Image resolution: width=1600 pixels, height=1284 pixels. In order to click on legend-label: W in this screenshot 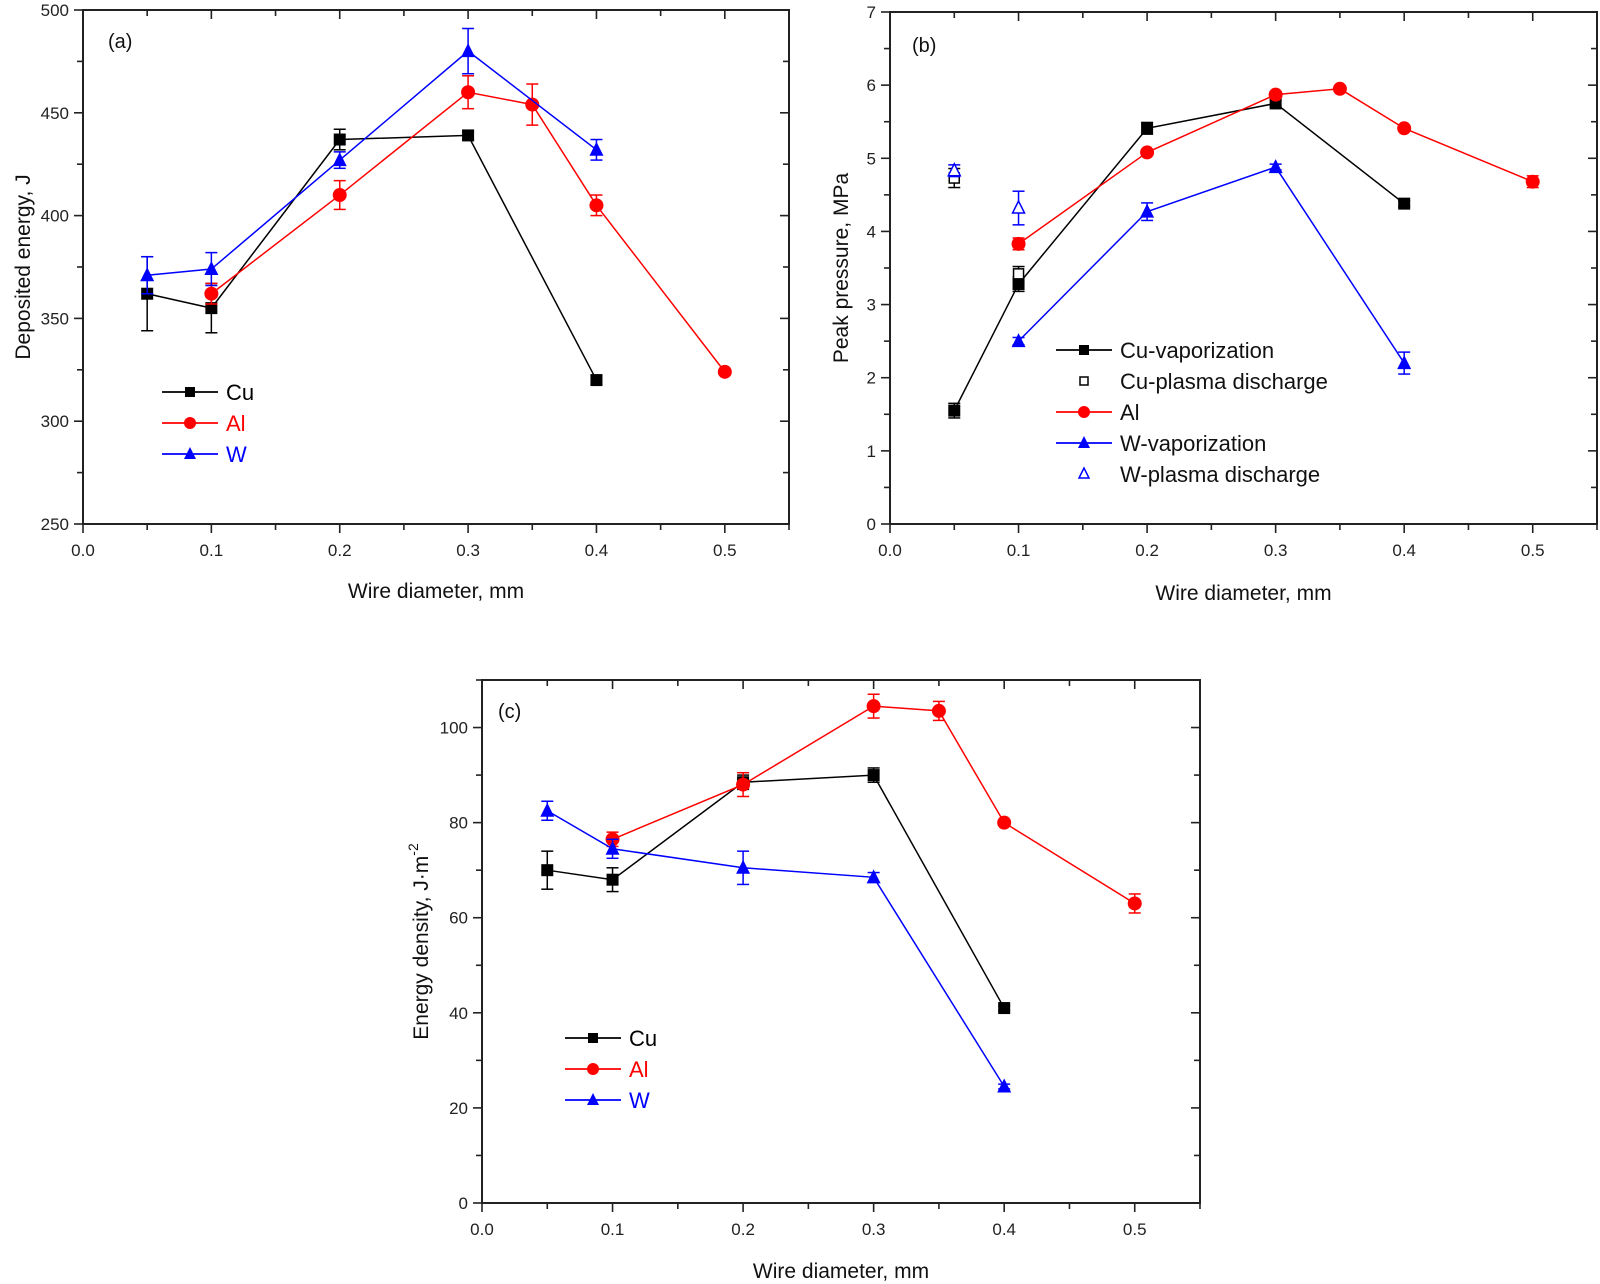, I will do `click(639, 1100)`.